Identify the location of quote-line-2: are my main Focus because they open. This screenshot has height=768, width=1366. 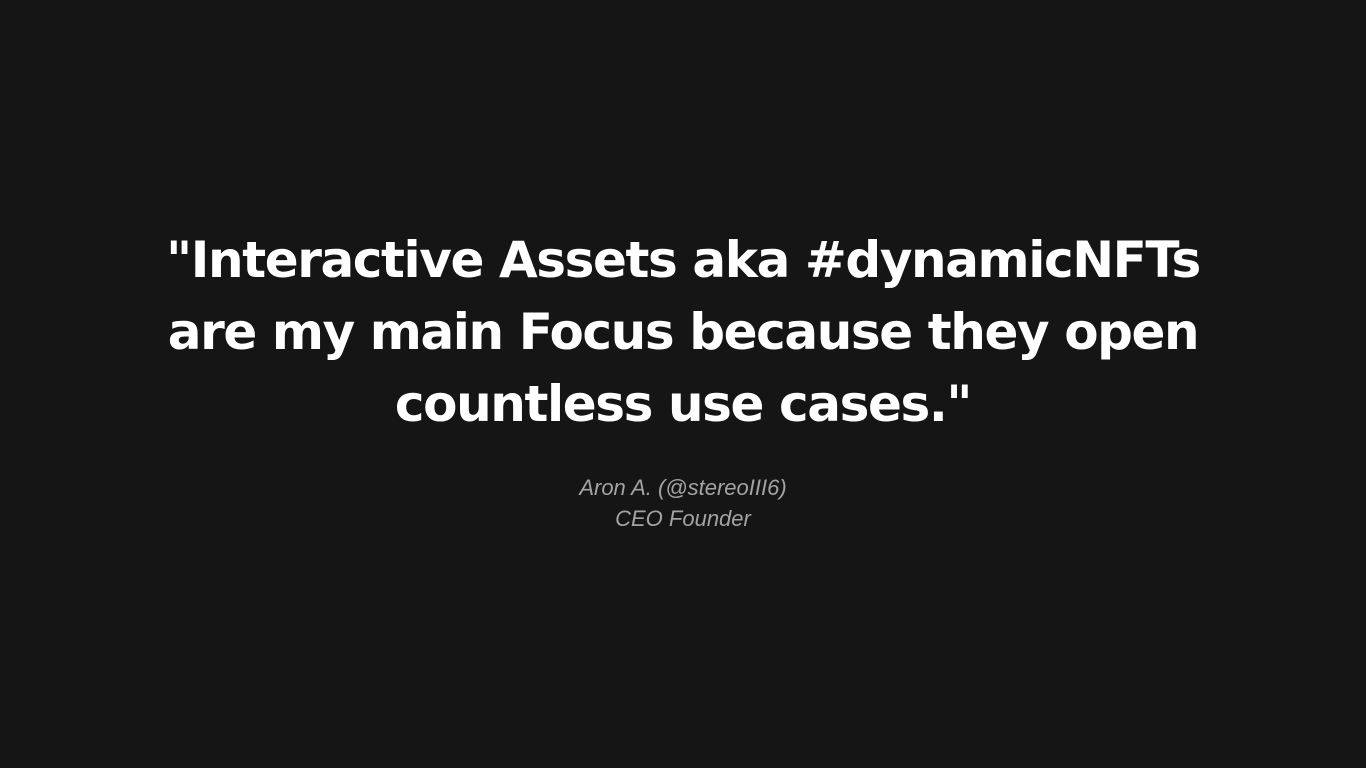
(683, 332).